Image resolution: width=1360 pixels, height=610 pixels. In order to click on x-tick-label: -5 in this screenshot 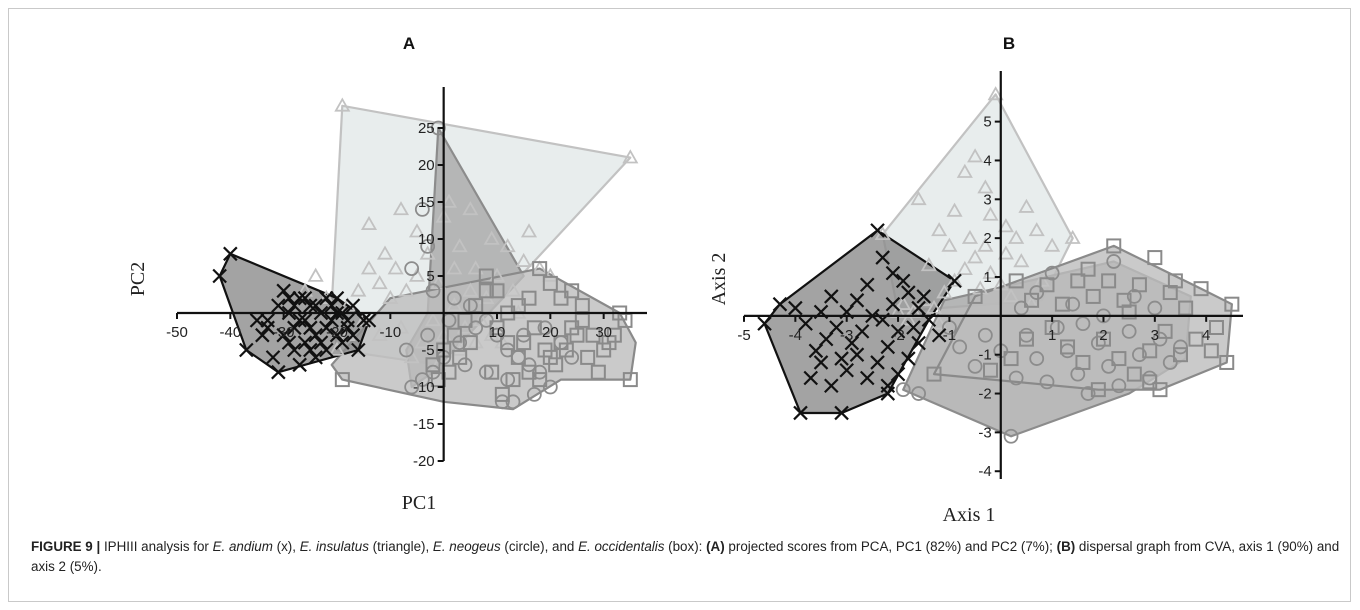, I will do `click(743, 335)`.